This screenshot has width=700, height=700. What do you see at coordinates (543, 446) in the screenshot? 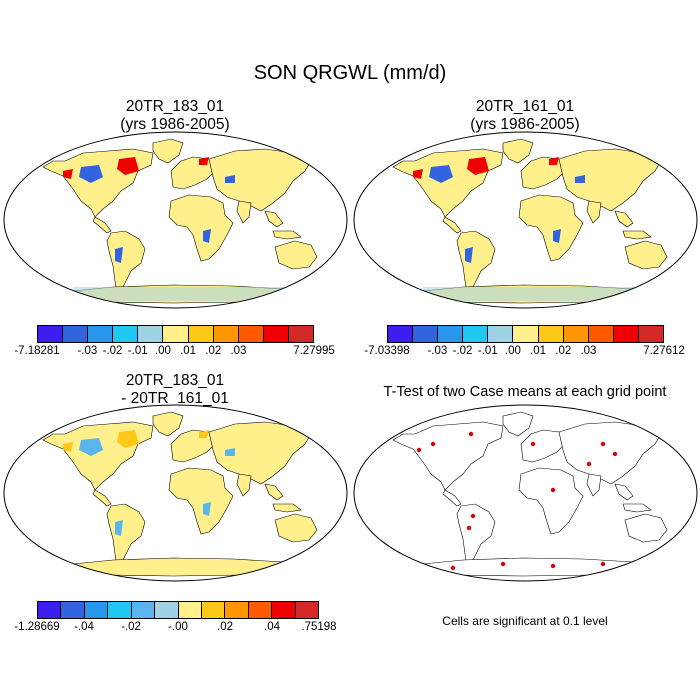
I see `continent-europe` at bounding box center [543, 446].